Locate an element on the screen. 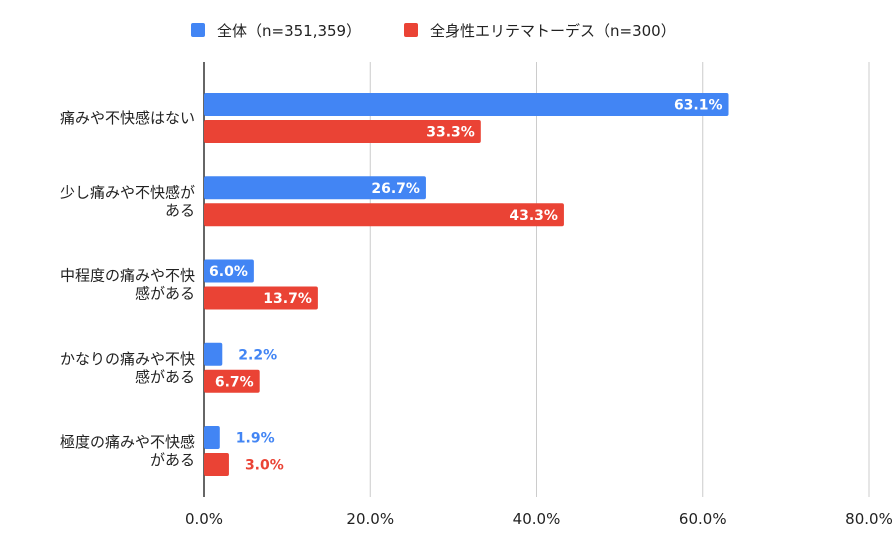  legend: 全体（n=351,359） 全身性エリテマトーデス（n=300） is located at coordinates (447, 30).